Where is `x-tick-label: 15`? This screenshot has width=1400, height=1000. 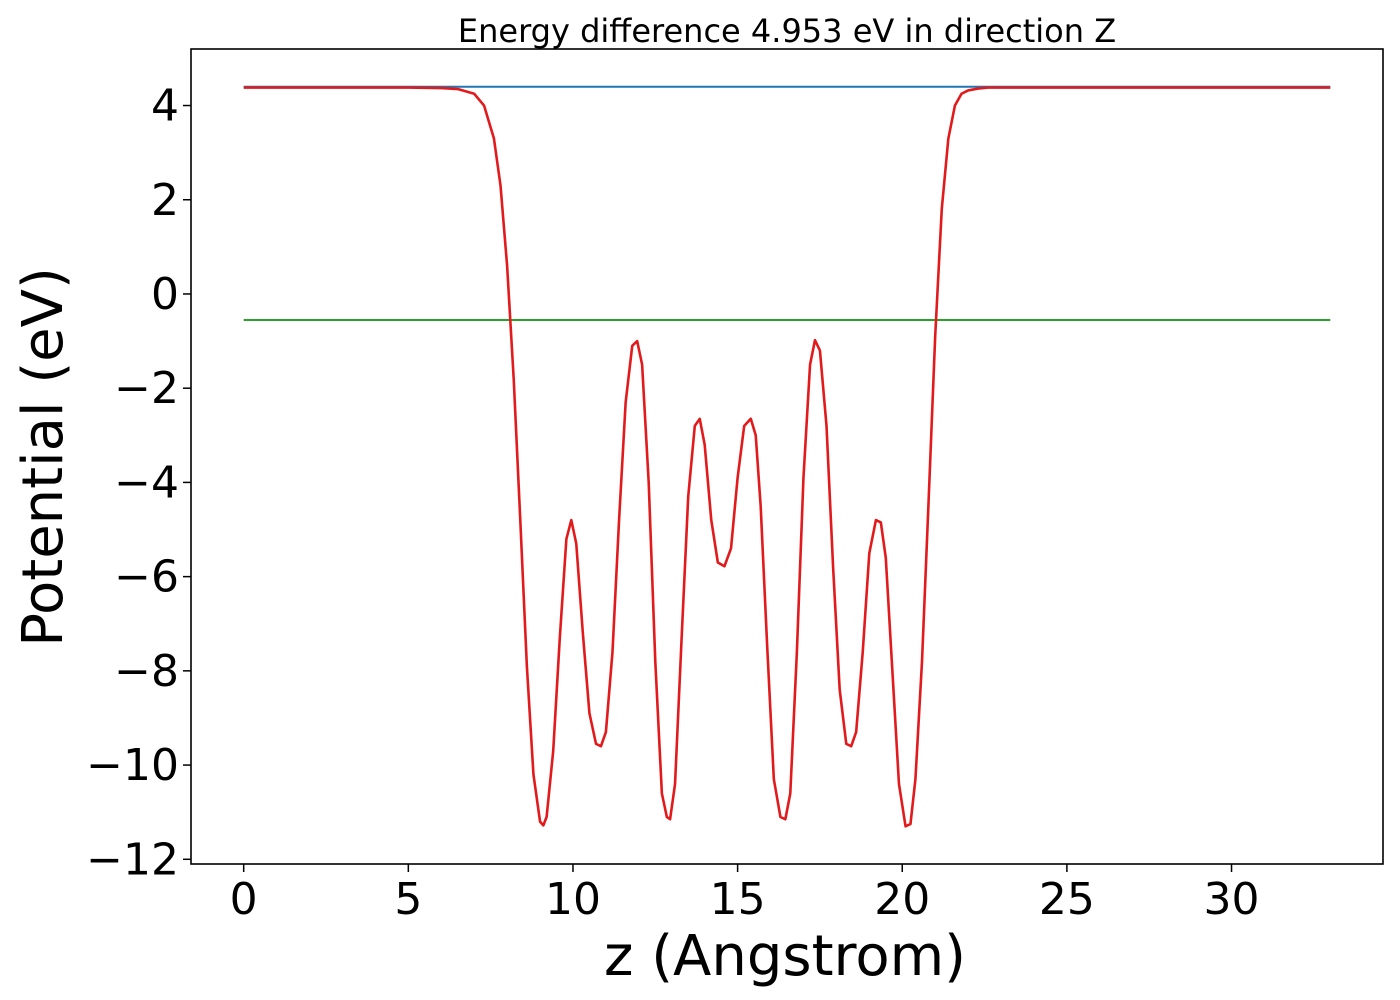 x-tick-label: 15 is located at coordinates (738, 899).